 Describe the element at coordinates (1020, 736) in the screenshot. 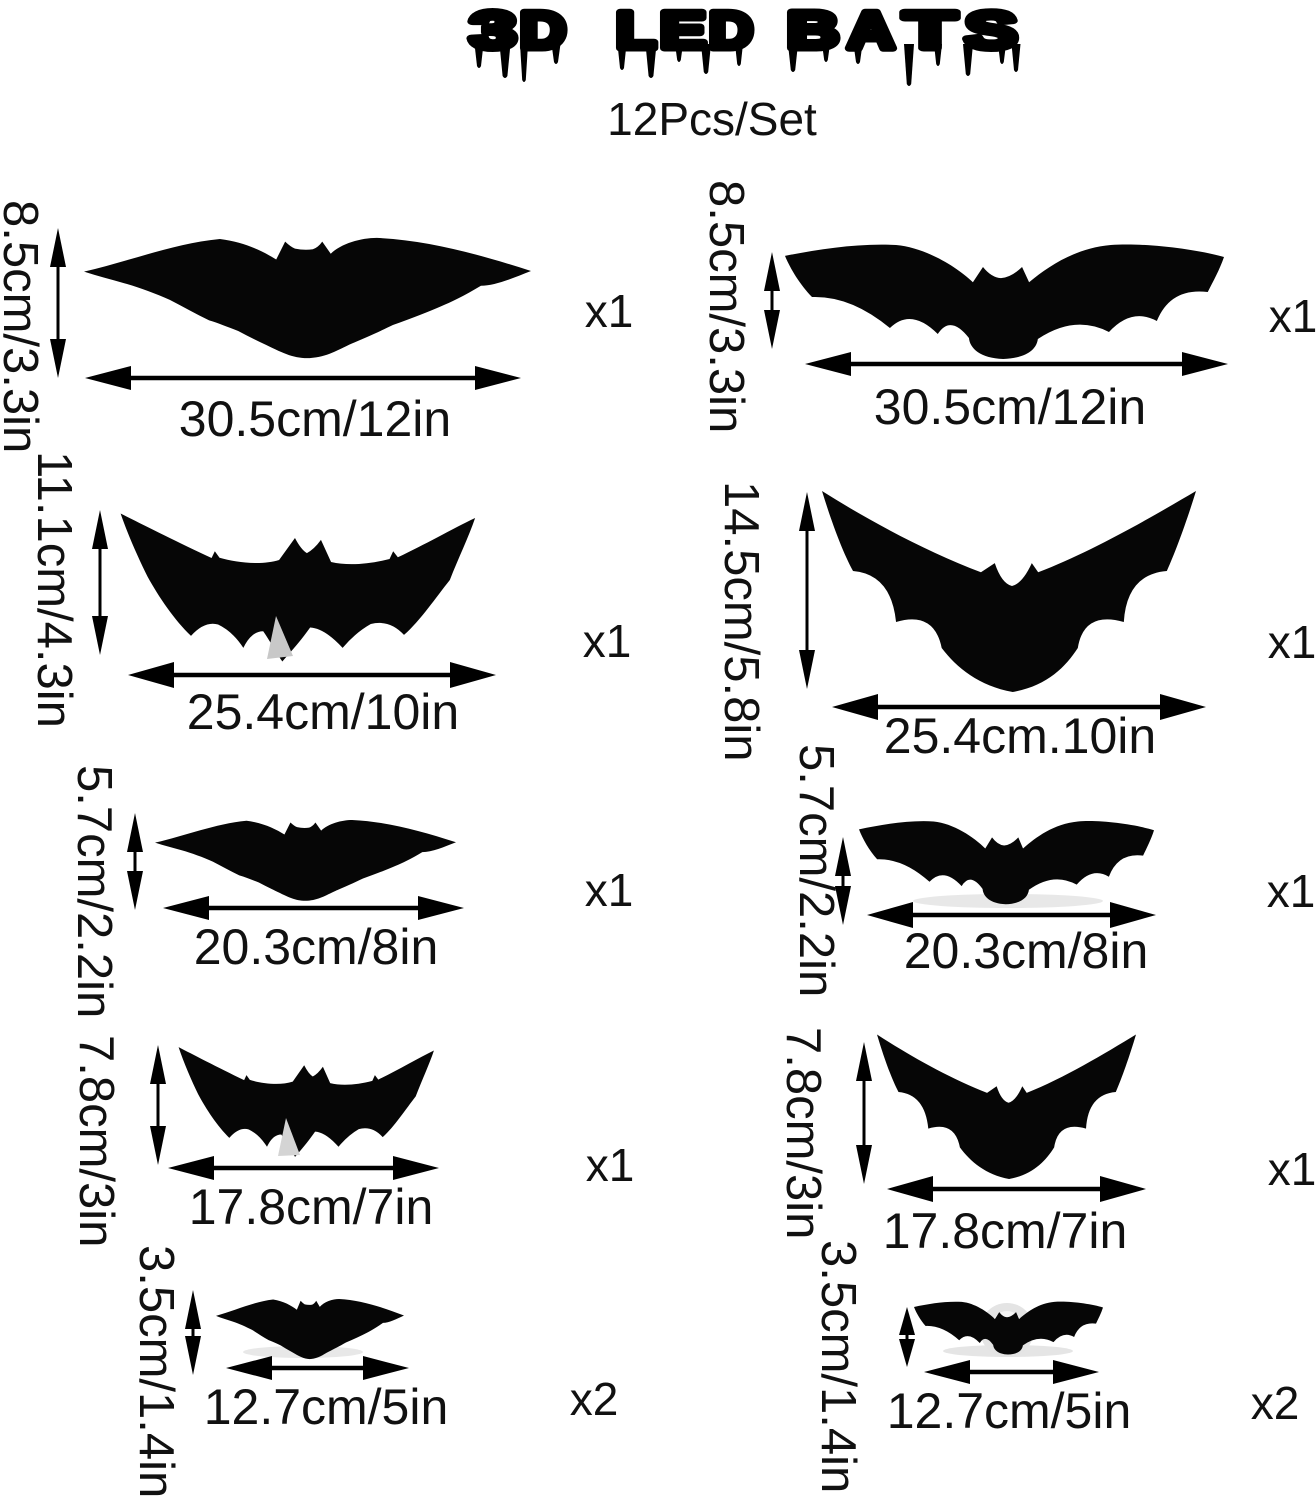

I see `svg-text: 25.4cm.10in` at that location.